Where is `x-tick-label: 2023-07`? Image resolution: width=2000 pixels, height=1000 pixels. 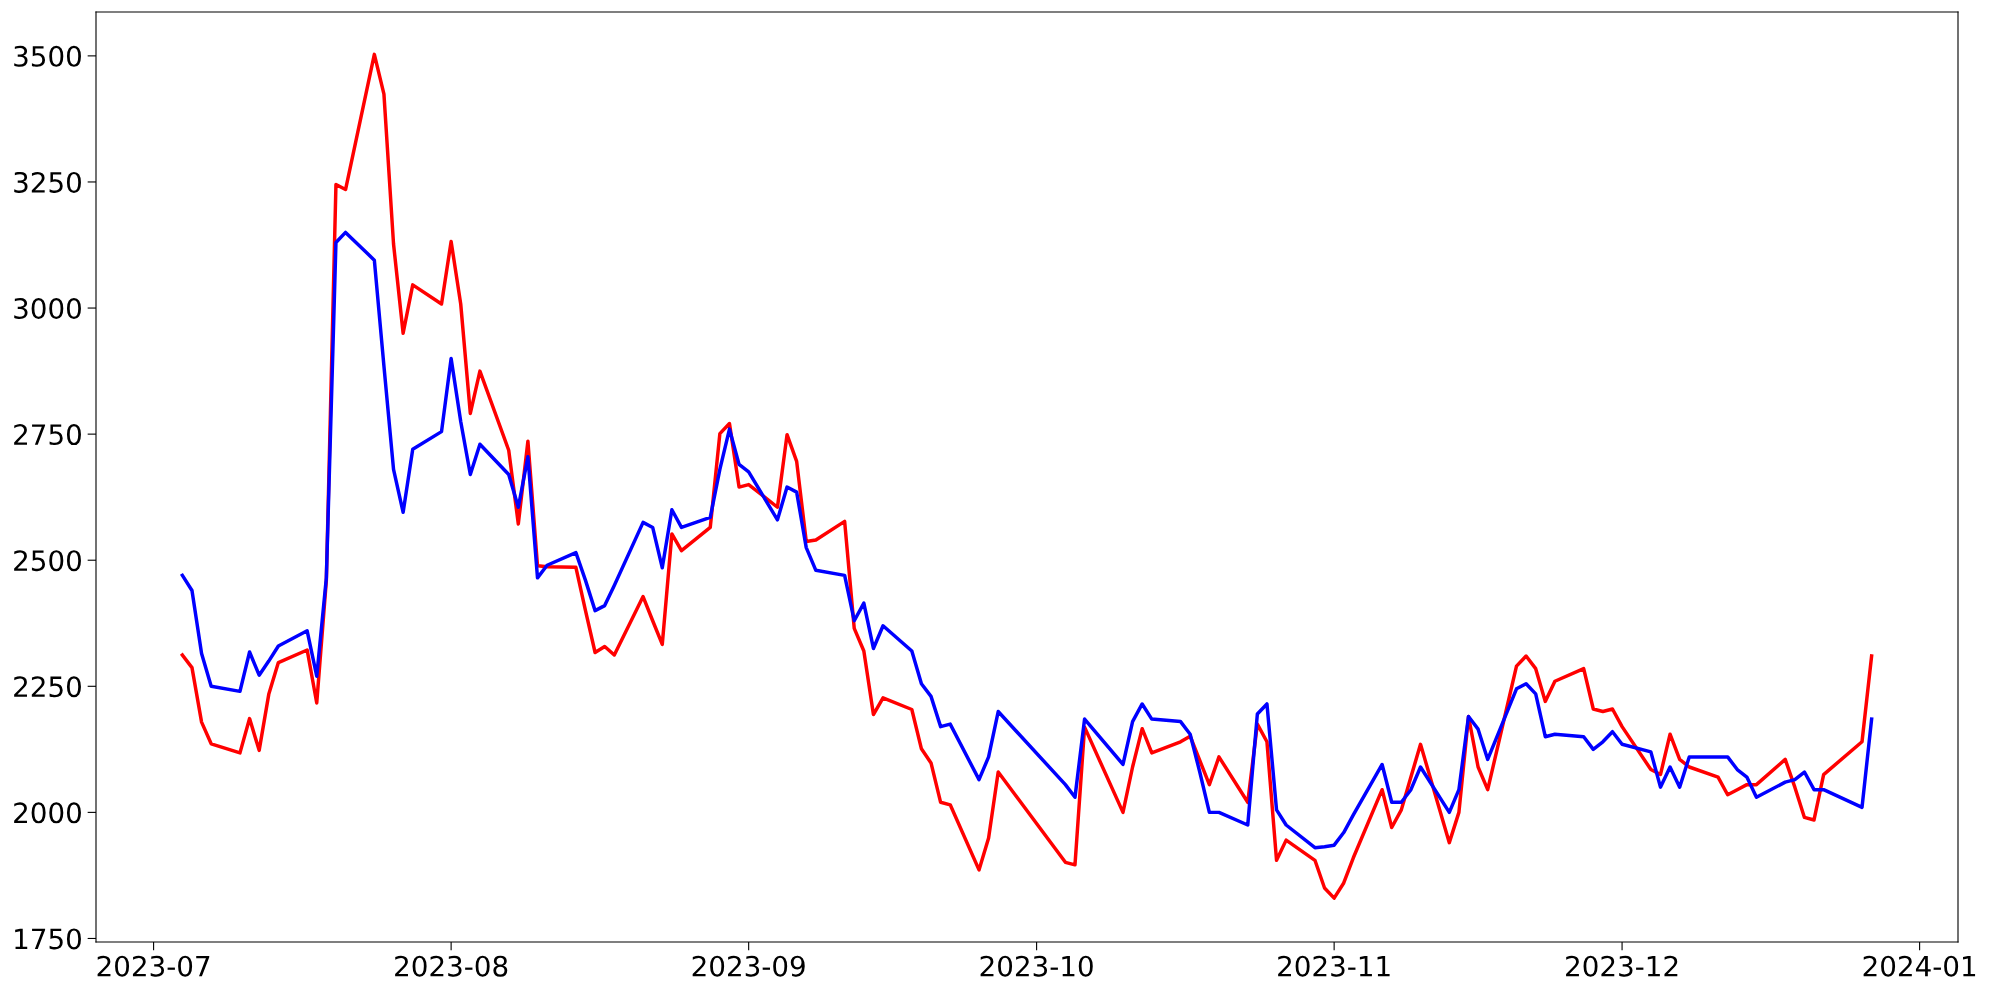 x-tick-label: 2023-07 is located at coordinates (153, 966).